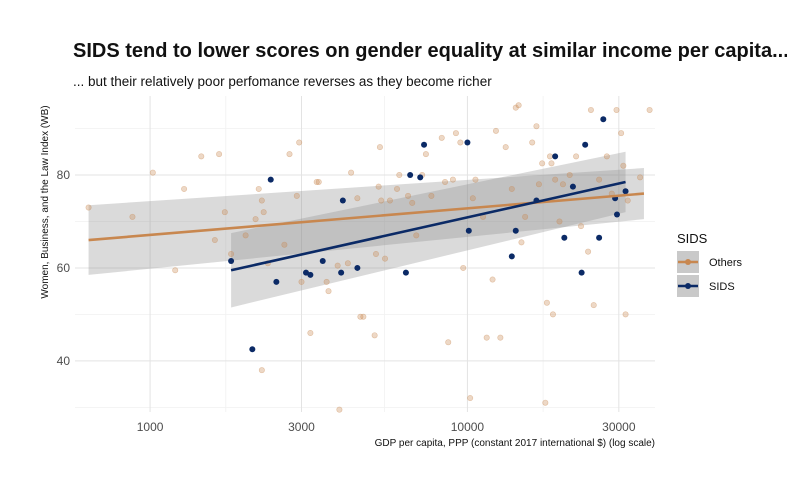  What do you see at coordinates (692, 238) in the screenshot?
I see `legend-title: SIDS` at bounding box center [692, 238].